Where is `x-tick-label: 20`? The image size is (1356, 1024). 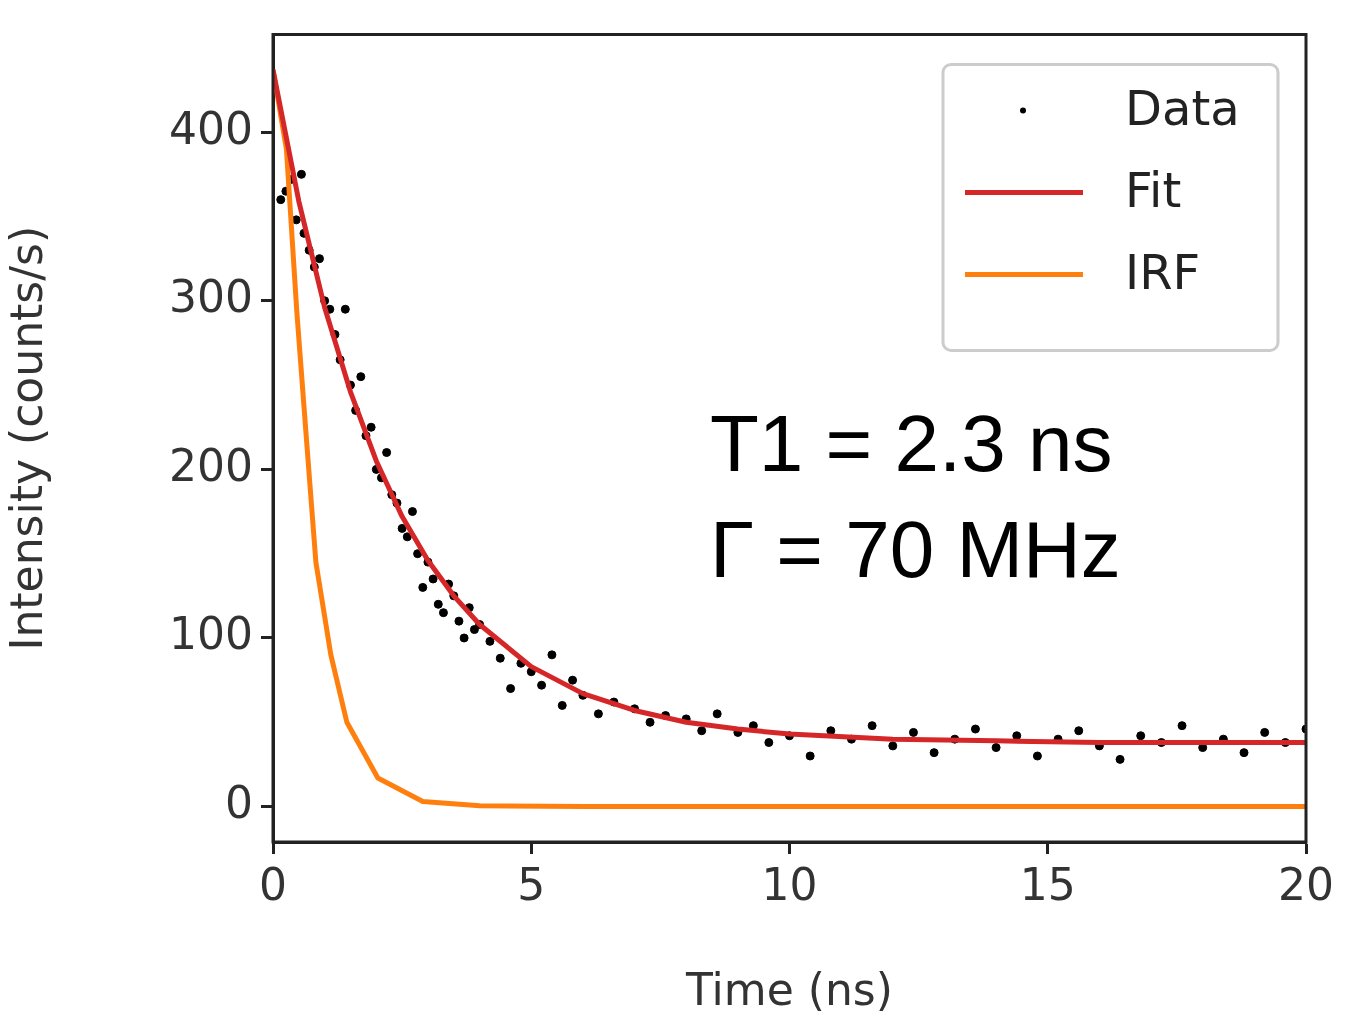 x-tick-label: 20 is located at coordinates (1306, 884).